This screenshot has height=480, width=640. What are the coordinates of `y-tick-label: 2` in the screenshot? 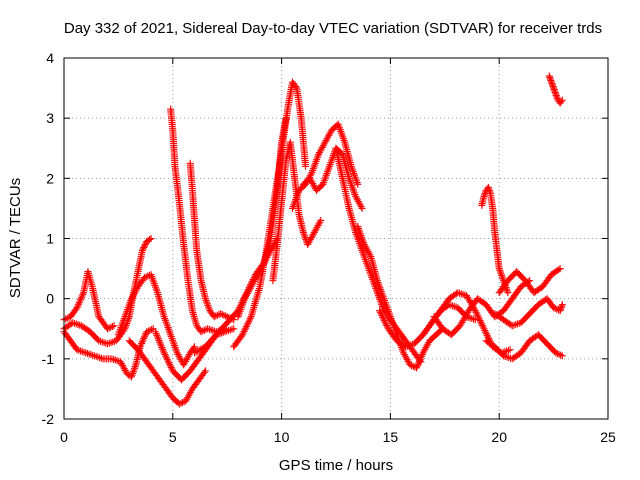 It's located at (50, 178).